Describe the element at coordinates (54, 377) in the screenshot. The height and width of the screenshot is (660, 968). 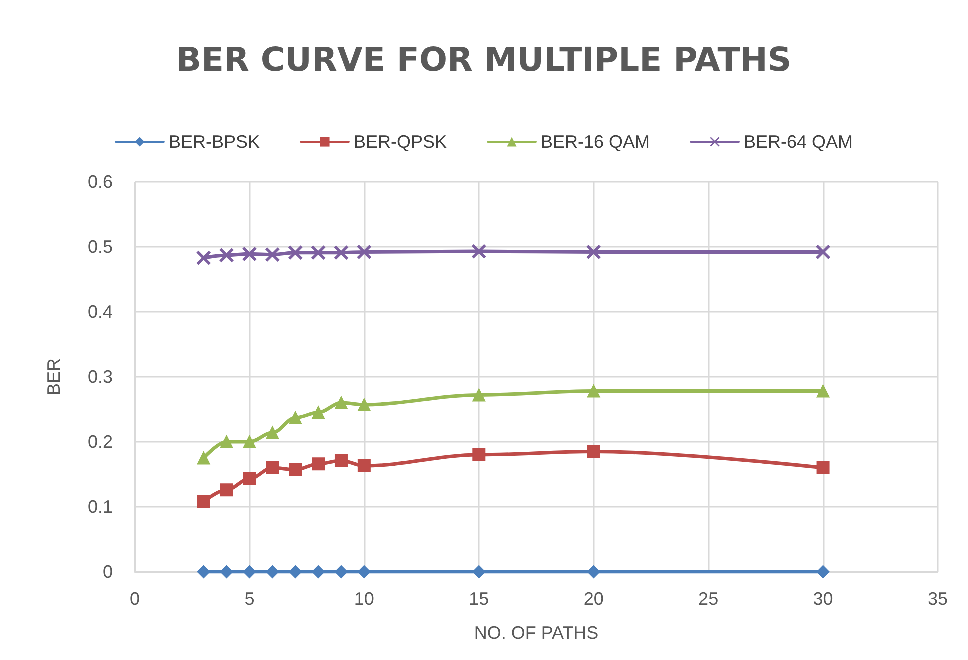
I see `y-axis-title: BER` at that location.